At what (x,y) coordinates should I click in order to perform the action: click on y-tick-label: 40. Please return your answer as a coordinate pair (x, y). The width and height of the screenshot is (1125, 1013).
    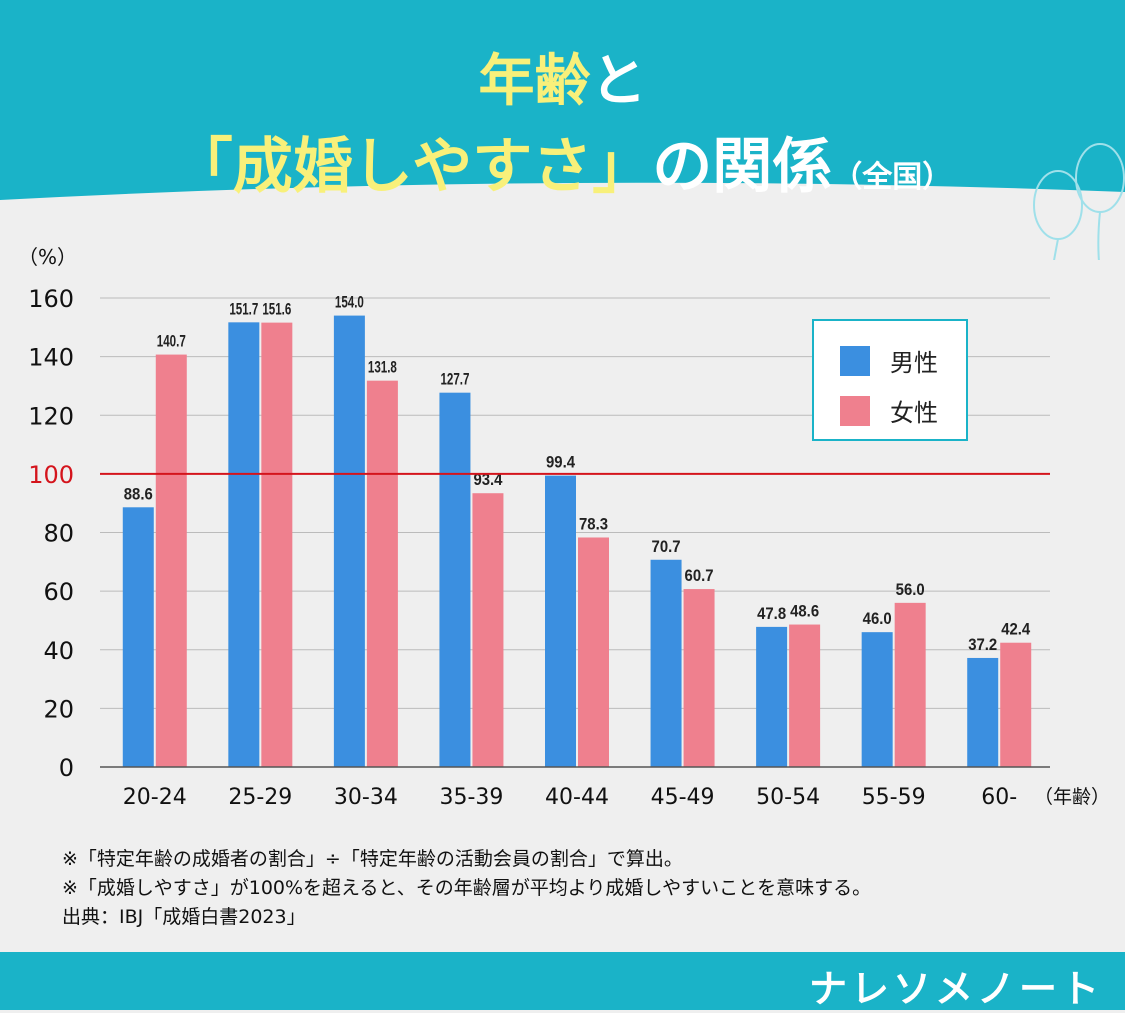
    Looking at the image, I should click on (58, 651).